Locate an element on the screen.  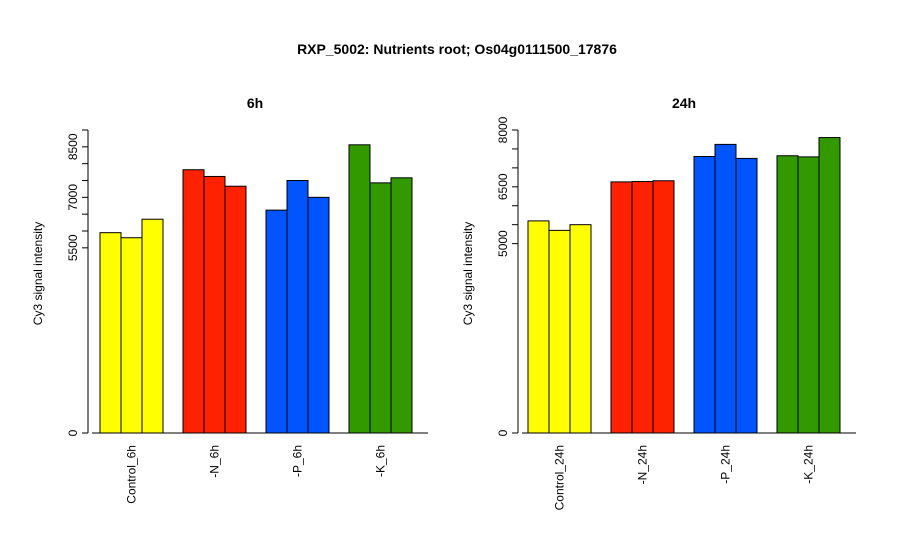
panel-title: 6h is located at coordinates (255, 103).